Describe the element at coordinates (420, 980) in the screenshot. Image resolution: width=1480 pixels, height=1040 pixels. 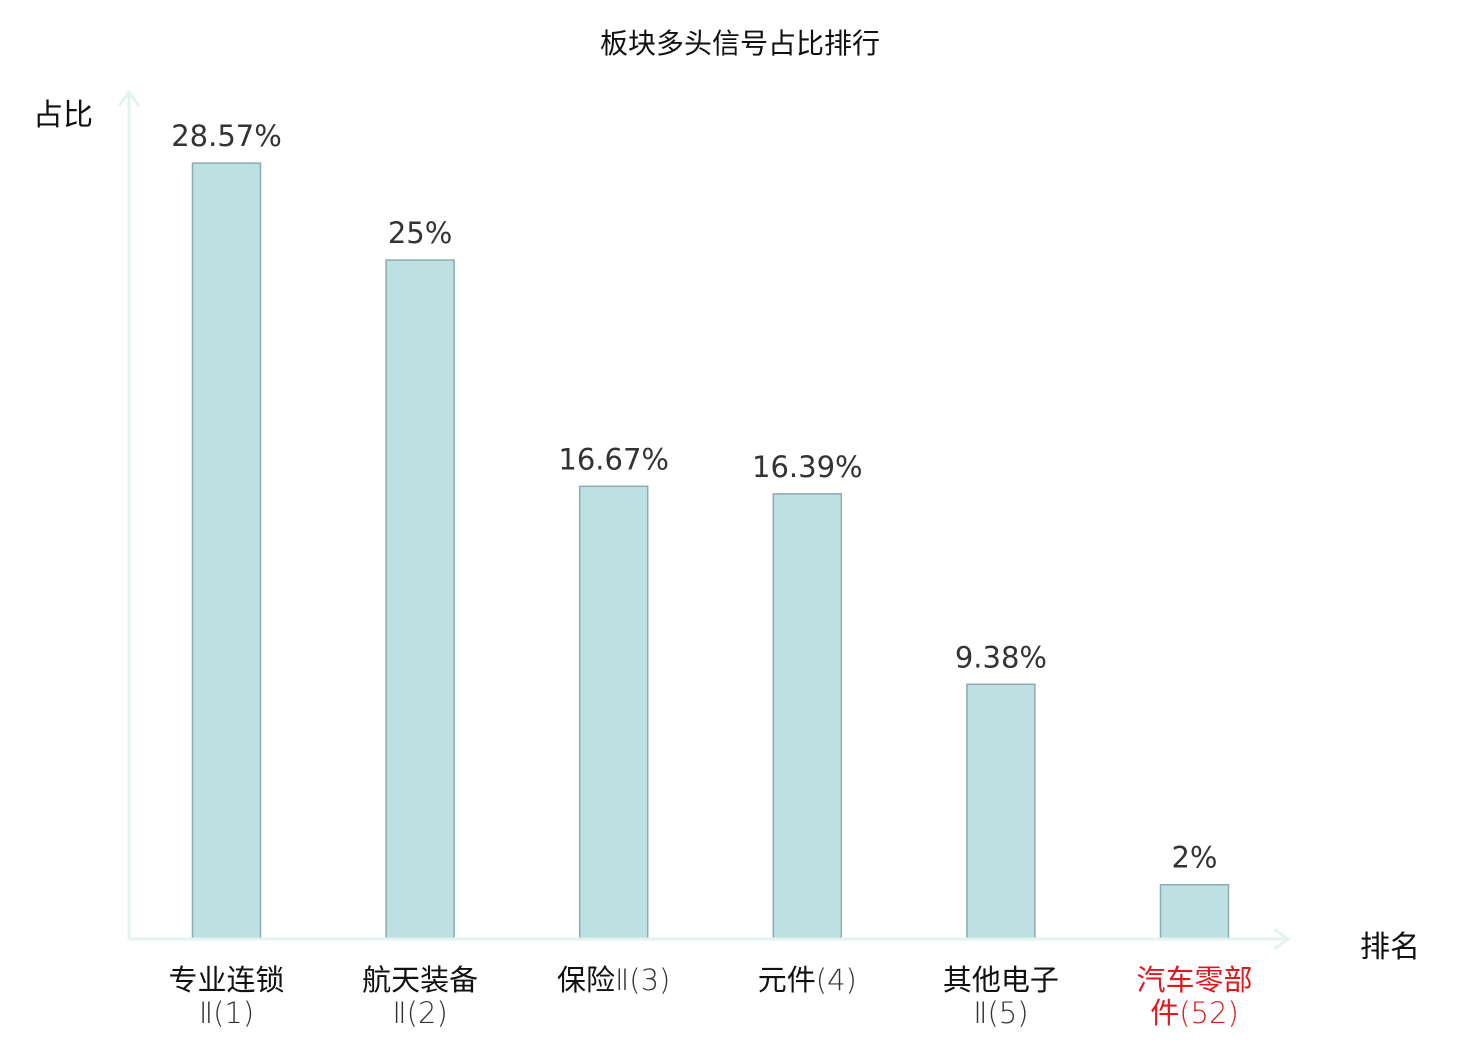
I see `category-name: 航天装备` at that location.